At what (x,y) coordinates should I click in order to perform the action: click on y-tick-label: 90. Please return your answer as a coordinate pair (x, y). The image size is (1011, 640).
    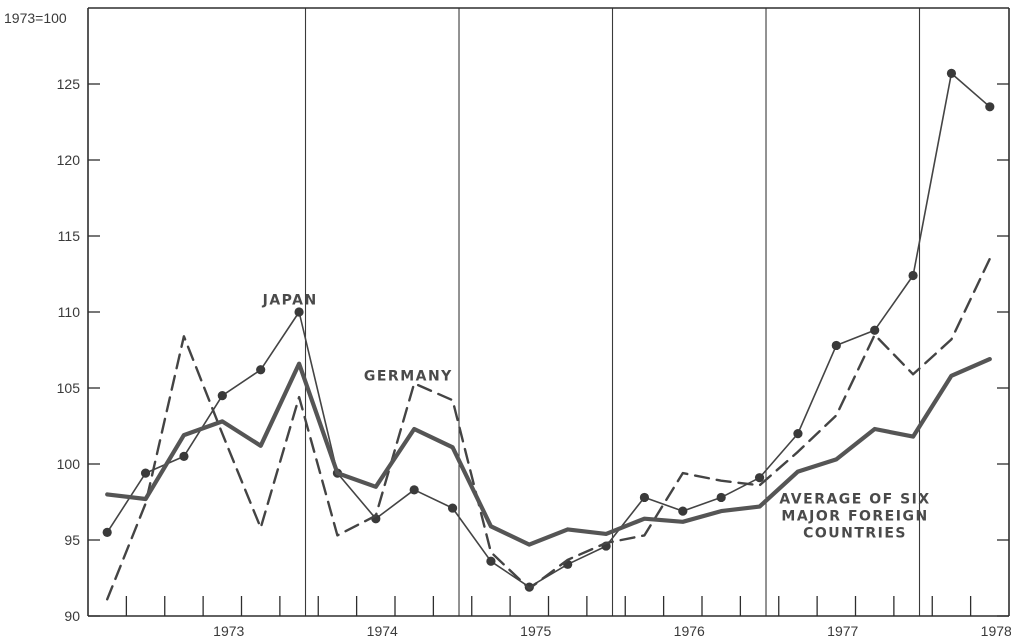
    Looking at the image, I should click on (72, 616).